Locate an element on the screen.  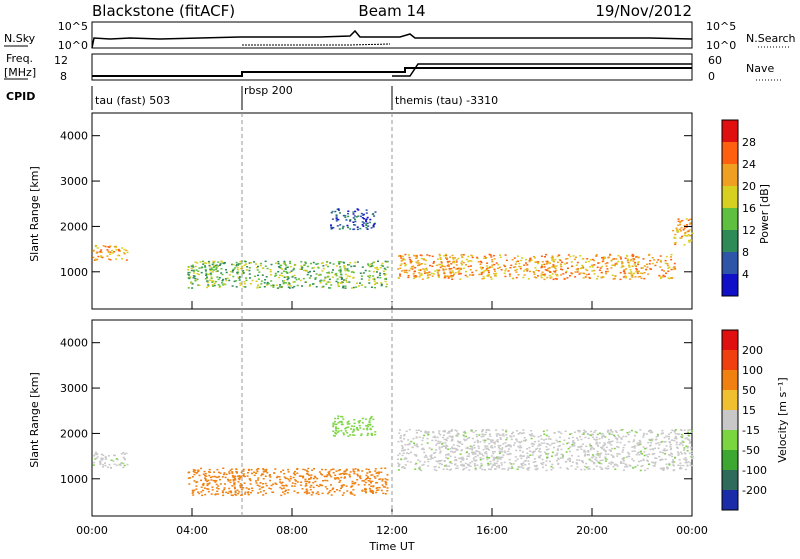
nsearch-tick-top: 10^5 is located at coordinates (721, 26).